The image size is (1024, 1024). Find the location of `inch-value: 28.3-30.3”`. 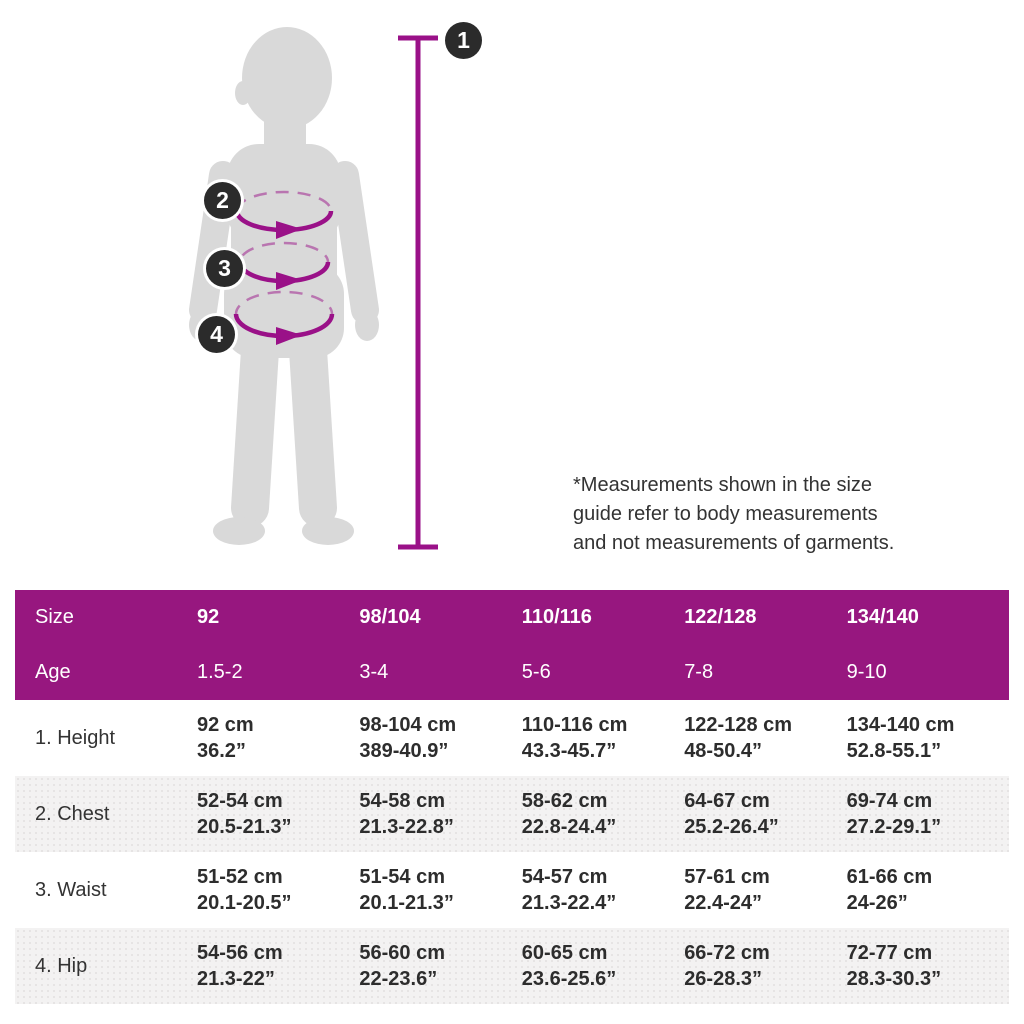

inch-value: 28.3-30.3” is located at coordinates (894, 979).